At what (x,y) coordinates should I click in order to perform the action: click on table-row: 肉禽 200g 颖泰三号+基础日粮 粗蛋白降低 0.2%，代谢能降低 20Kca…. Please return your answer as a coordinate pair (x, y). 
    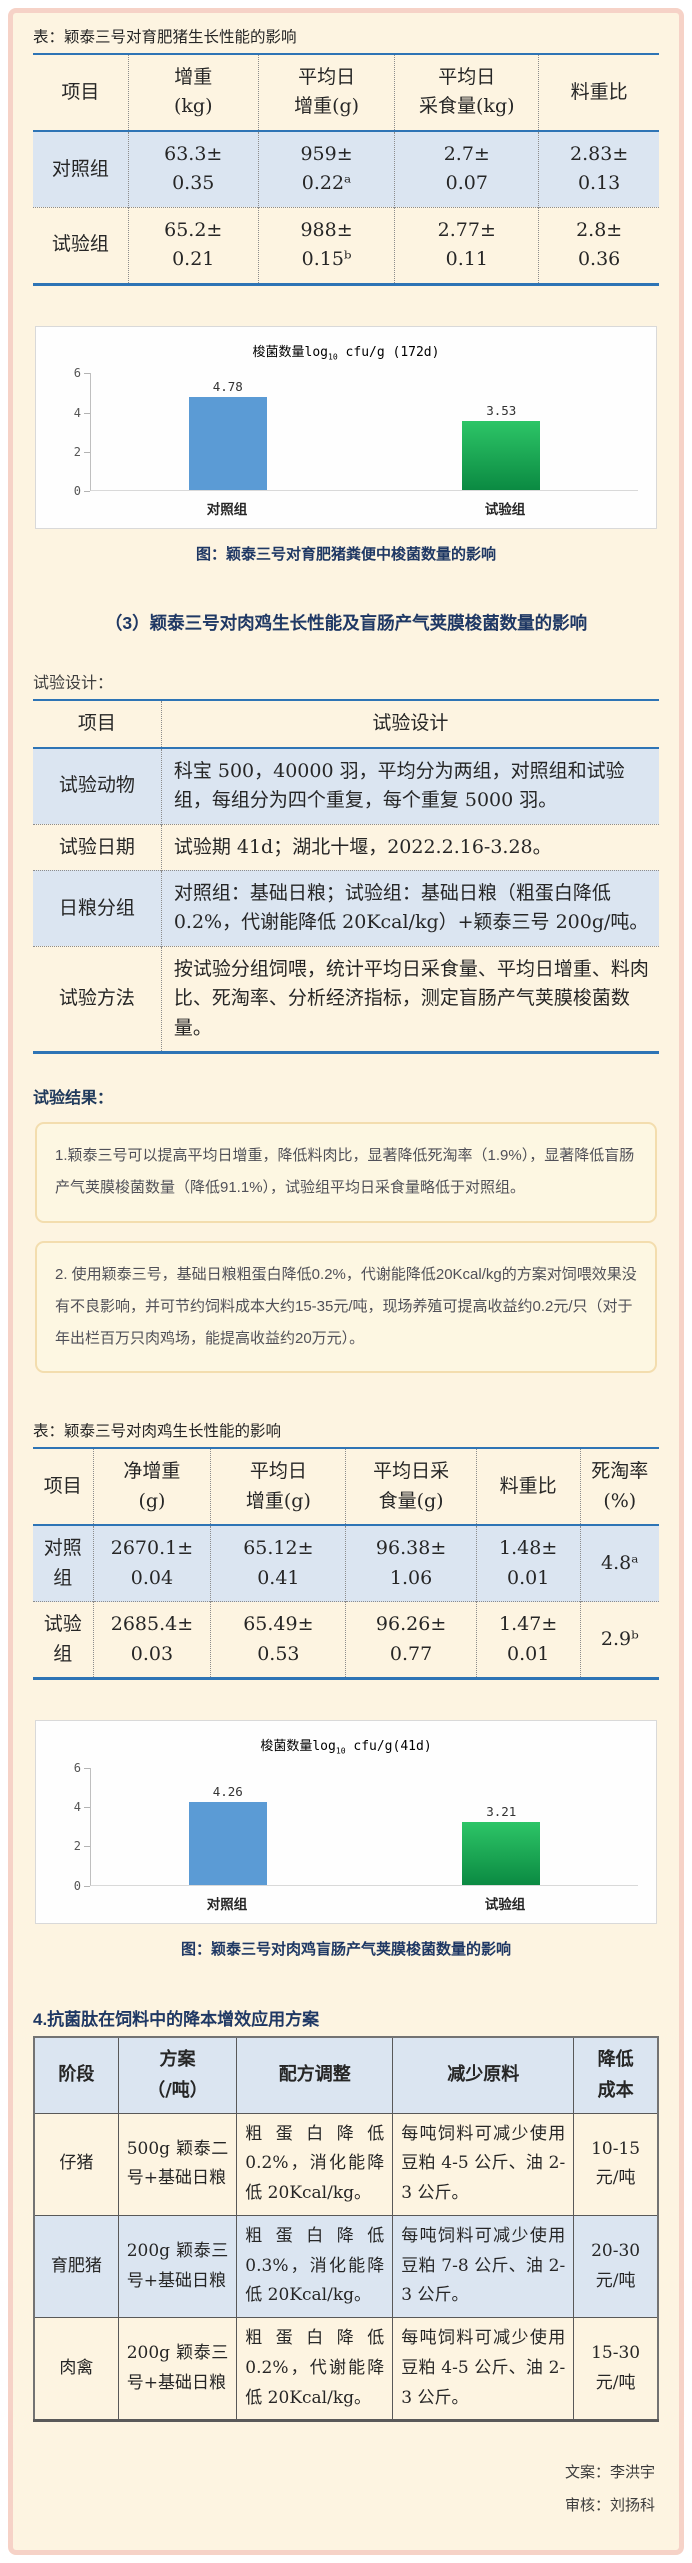
    Looking at the image, I should click on (346, 2369).